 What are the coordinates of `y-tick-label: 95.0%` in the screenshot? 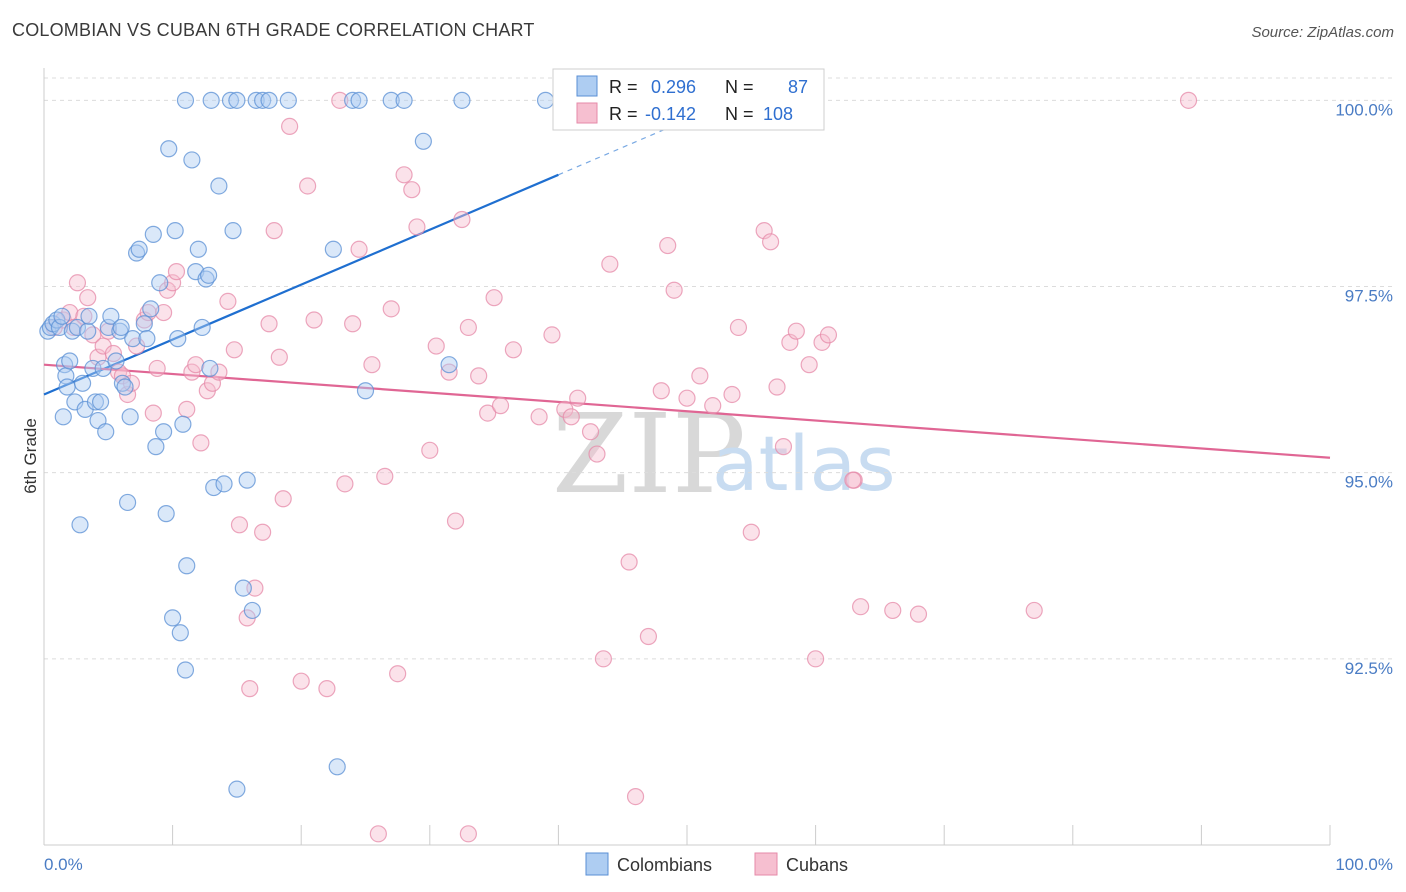 It's located at (1369, 482).